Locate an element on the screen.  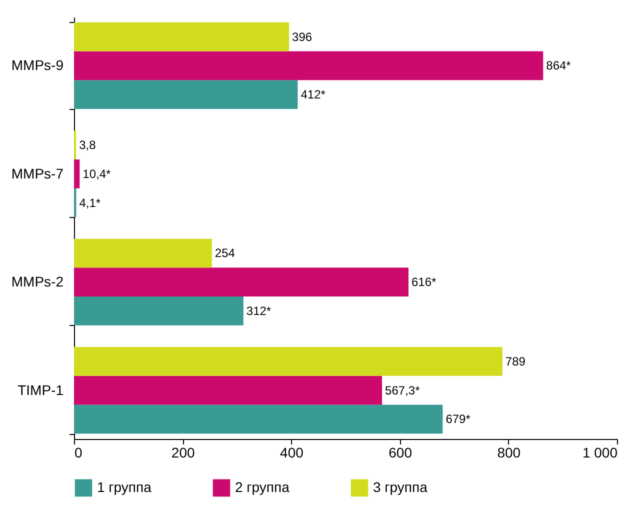
legend-label: 1 группа is located at coordinates (124, 486).